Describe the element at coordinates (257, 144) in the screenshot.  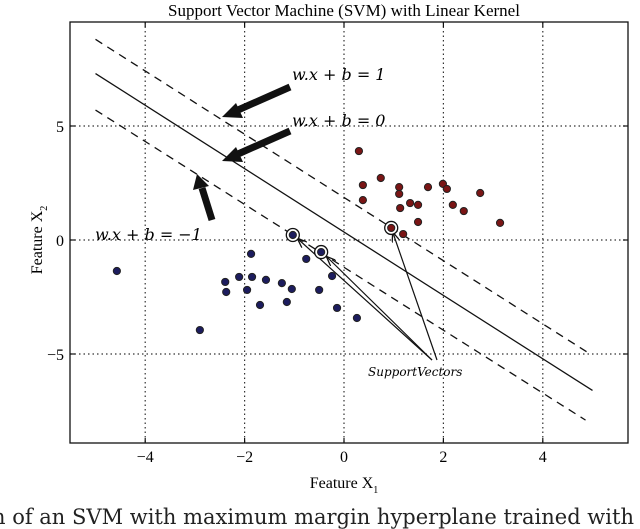
I see `arrow-to-hyperplane` at that location.